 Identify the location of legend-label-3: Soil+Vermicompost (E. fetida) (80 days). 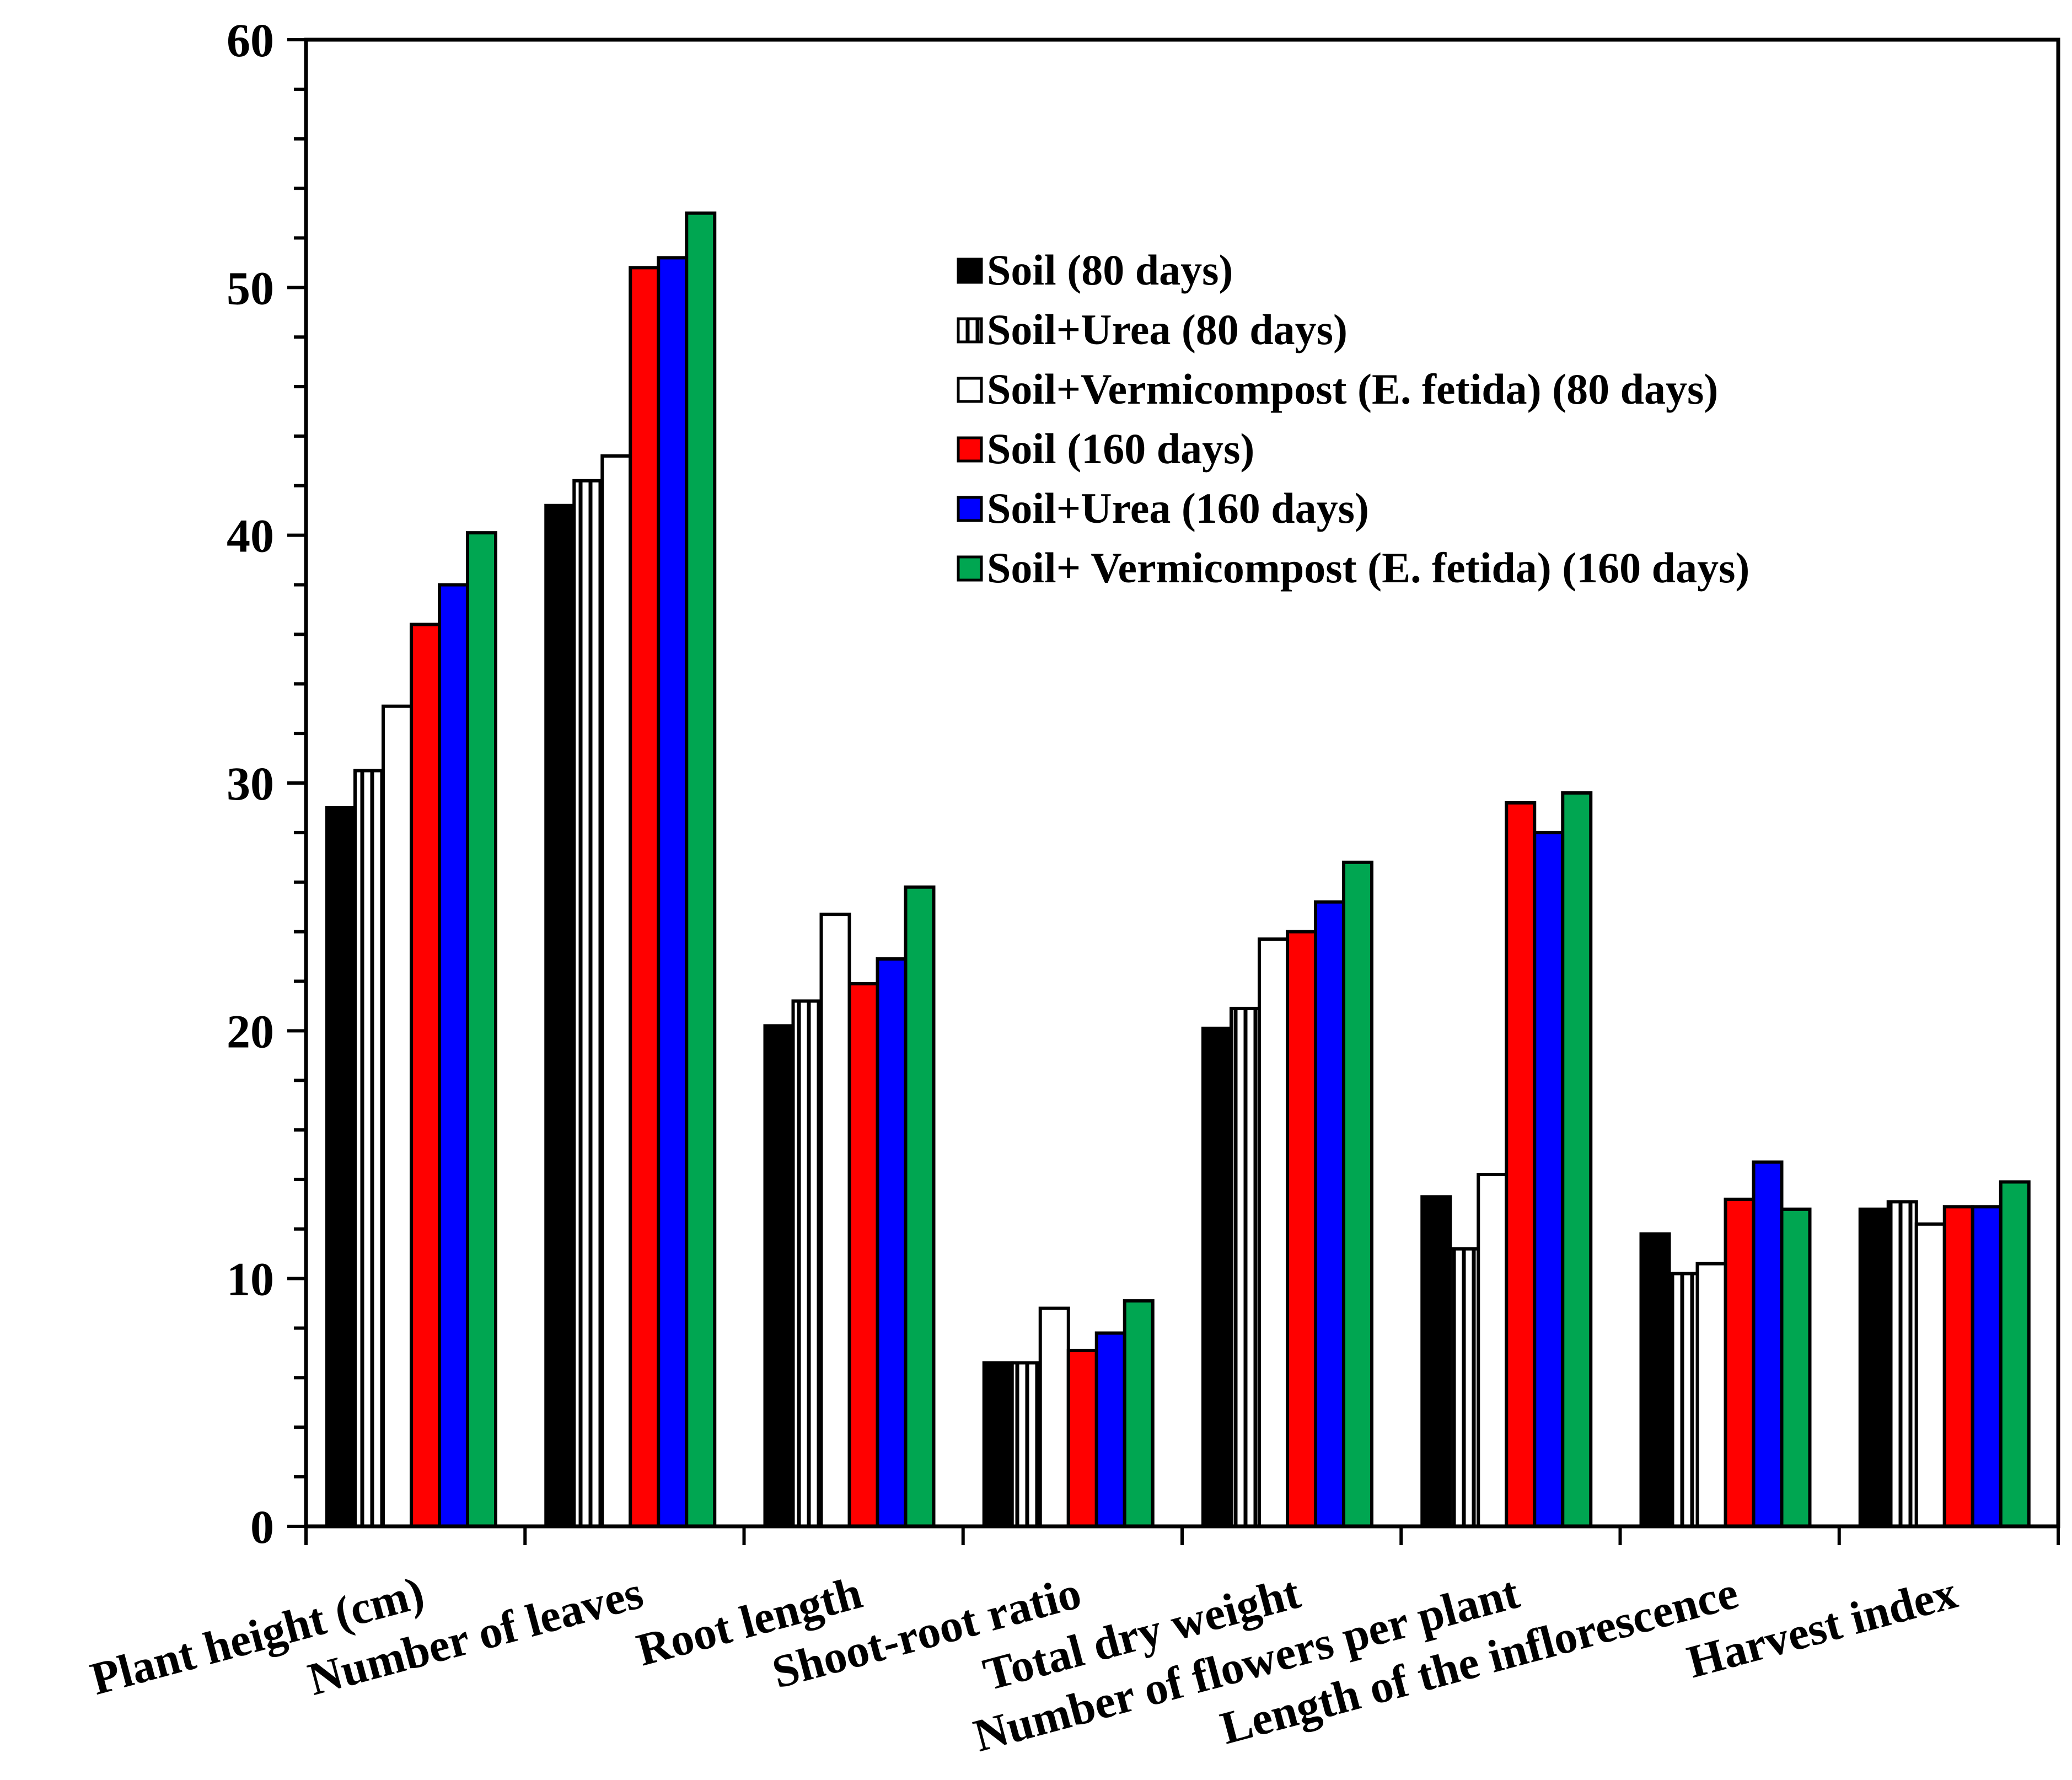
(1352, 389).